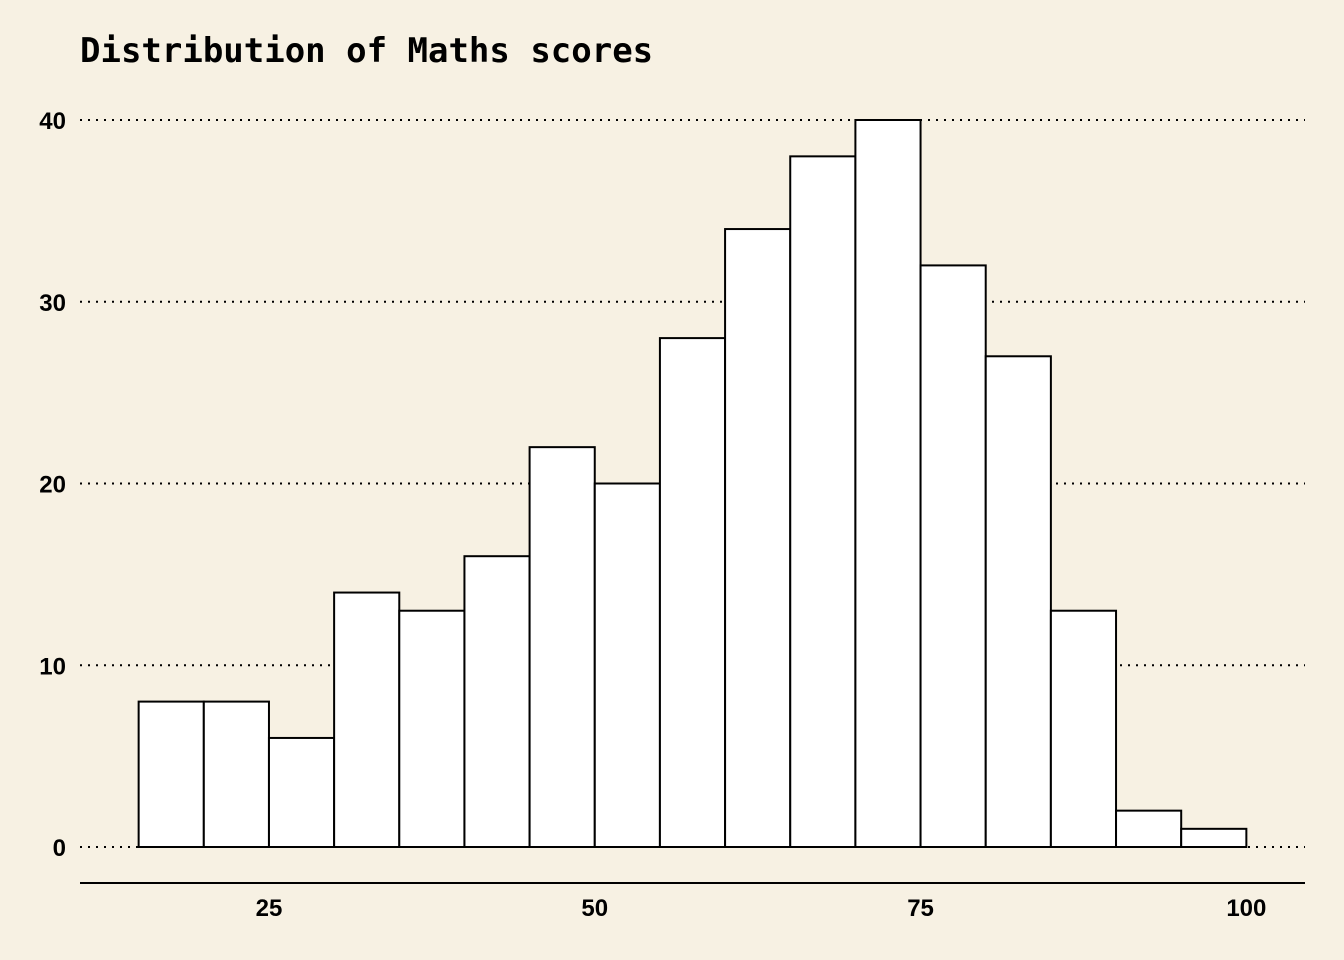 The width and height of the screenshot is (1344, 960). I want to click on x-tick-labels: 25 50 75 100, so click(761, 908).